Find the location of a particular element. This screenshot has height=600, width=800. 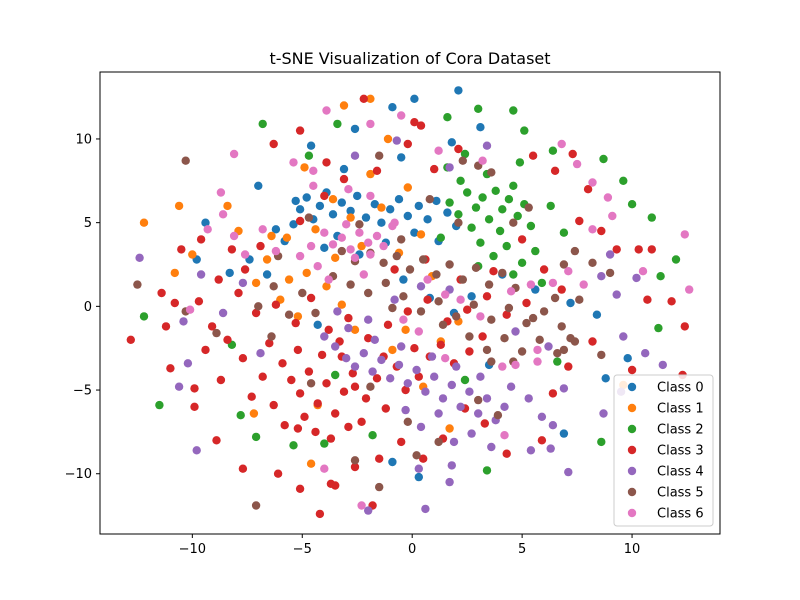

y-tick-label: 5 is located at coordinates (88, 223).